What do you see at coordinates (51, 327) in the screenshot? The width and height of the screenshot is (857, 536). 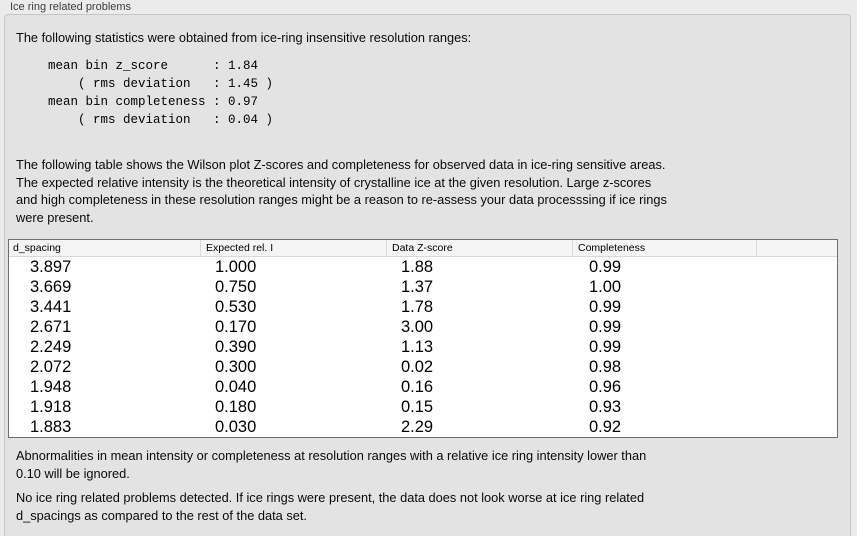 I see `table-cell: 2.671` at bounding box center [51, 327].